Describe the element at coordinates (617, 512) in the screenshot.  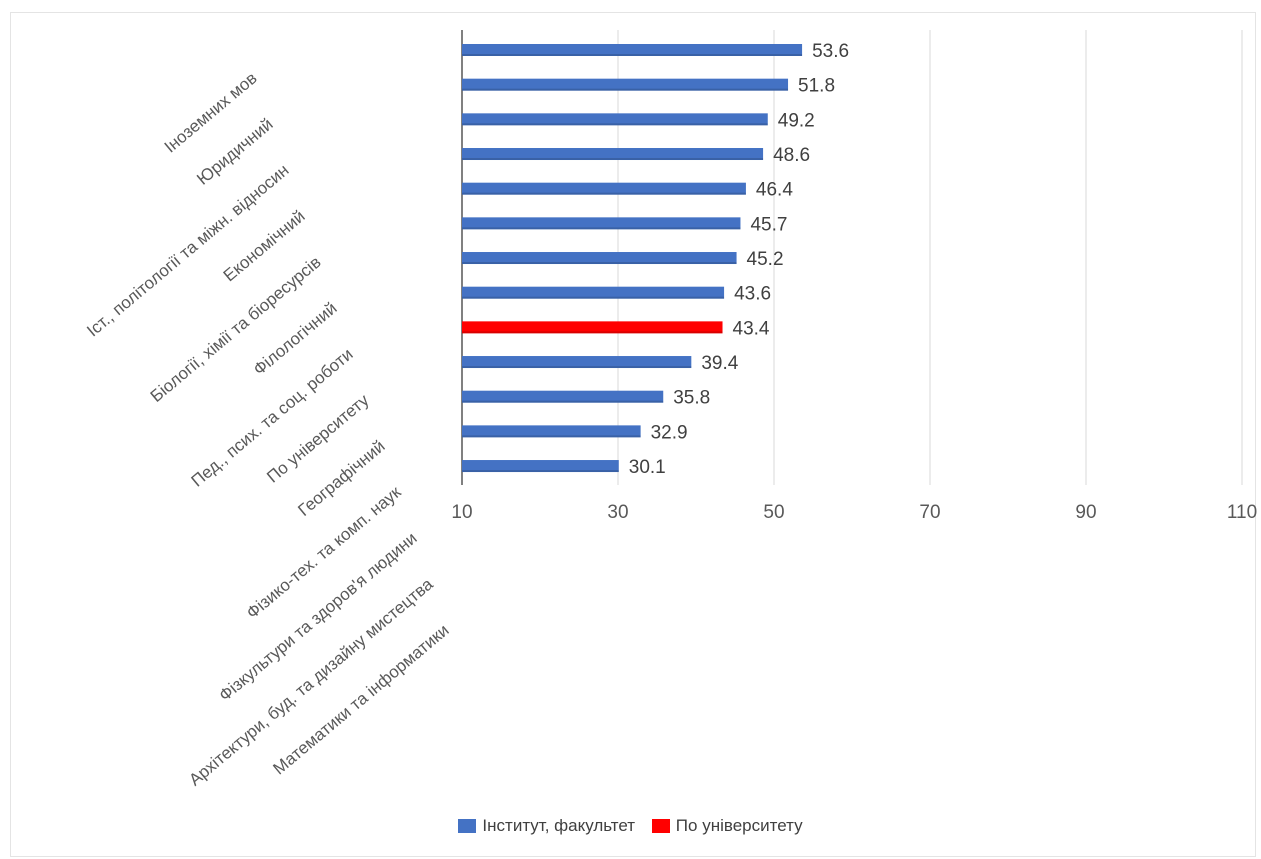
I see `x-tick-label: 30` at that location.